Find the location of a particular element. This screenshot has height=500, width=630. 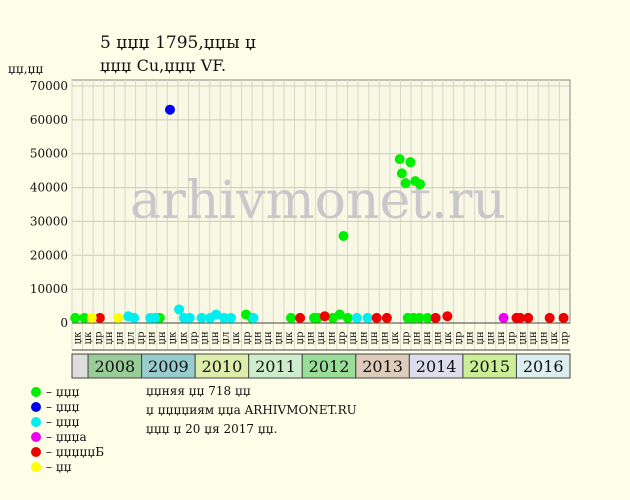

note: џ џџџџиям џџа ARHIVMONET.RU is located at coordinates (251, 410).